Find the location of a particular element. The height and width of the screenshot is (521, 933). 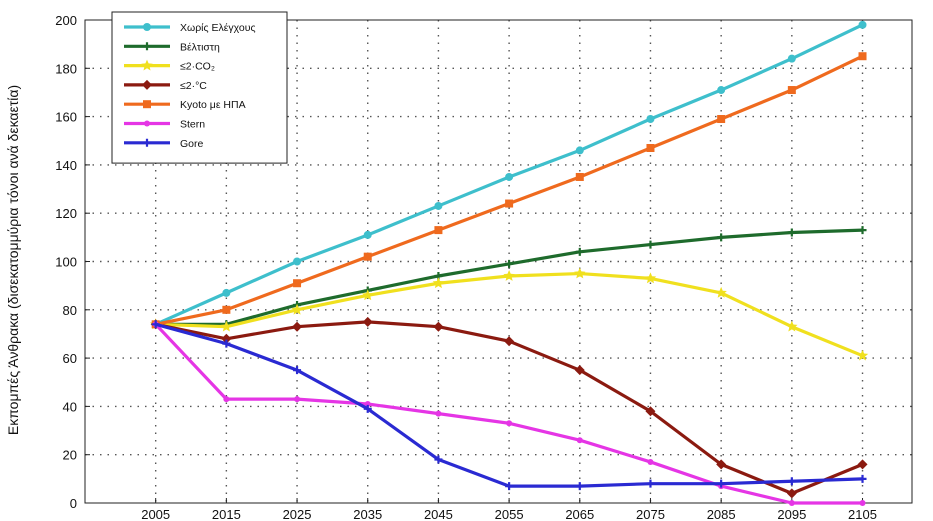

x-tick-label: 2045 is located at coordinates (438, 514).